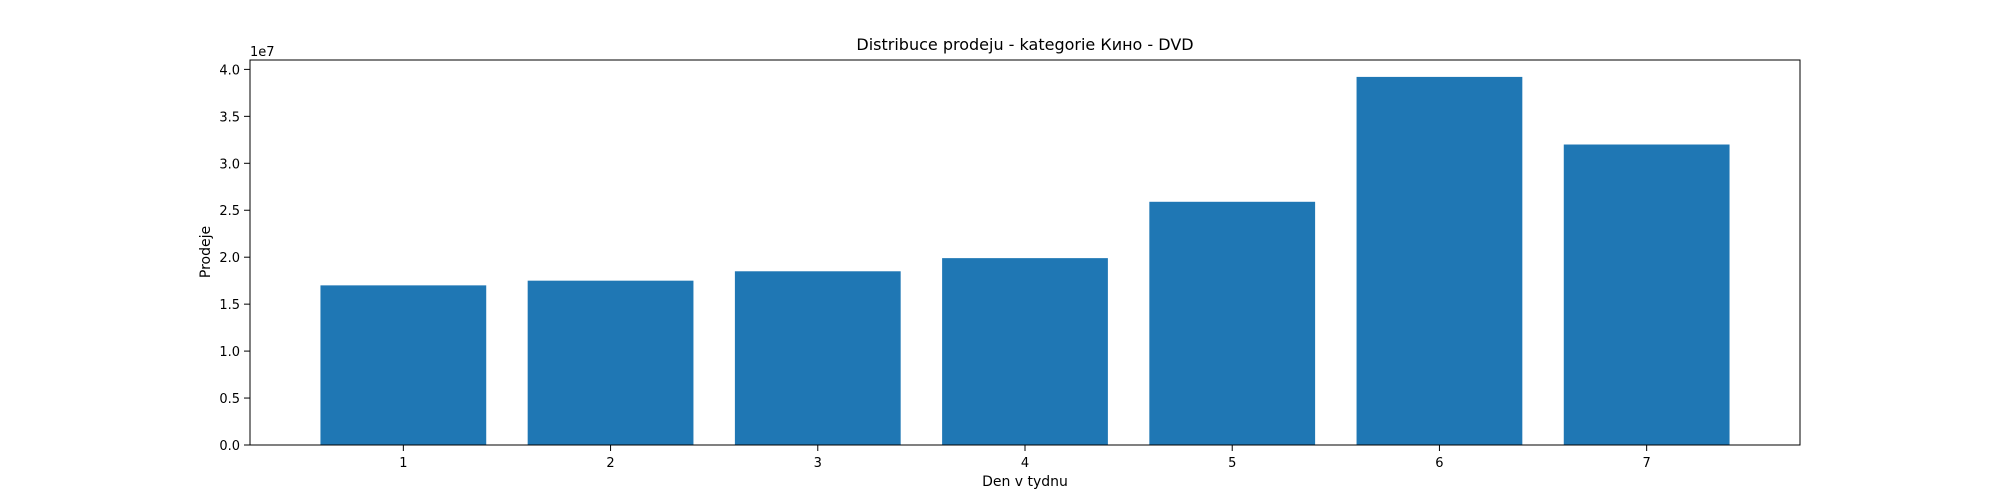 This screenshot has width=2000, height=504. I want to click on y-tick-label: 0.5, so click(229, 399).